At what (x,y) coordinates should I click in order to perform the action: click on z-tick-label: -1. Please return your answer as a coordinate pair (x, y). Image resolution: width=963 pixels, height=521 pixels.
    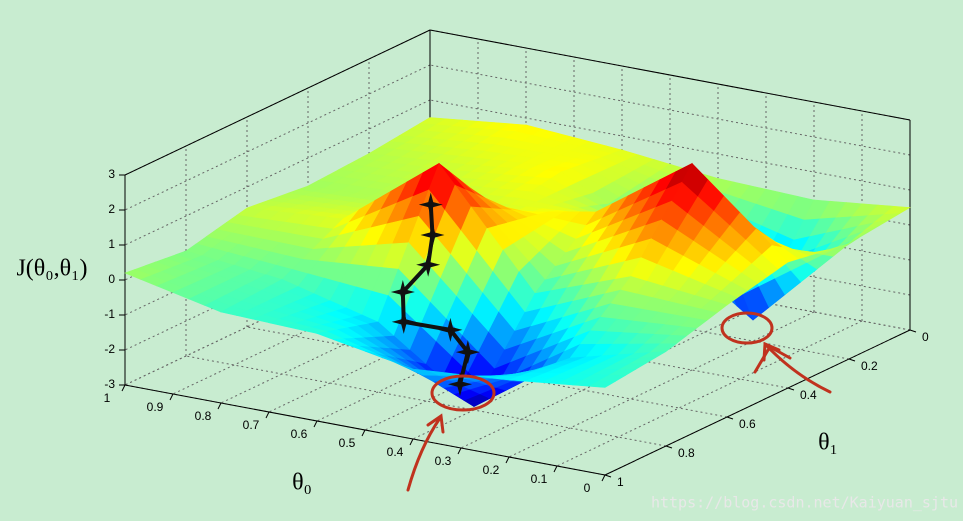
    Looking at the image, I should click on (109, 314).